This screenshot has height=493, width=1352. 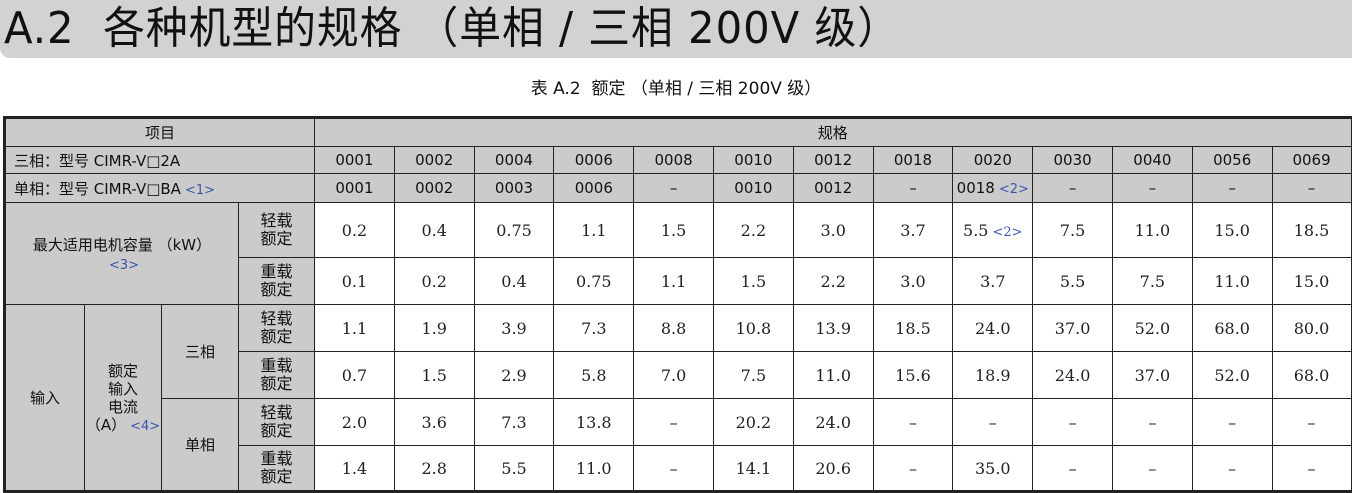 I want to click on value-cell-text: 0.1, so click(x=354, y=281).